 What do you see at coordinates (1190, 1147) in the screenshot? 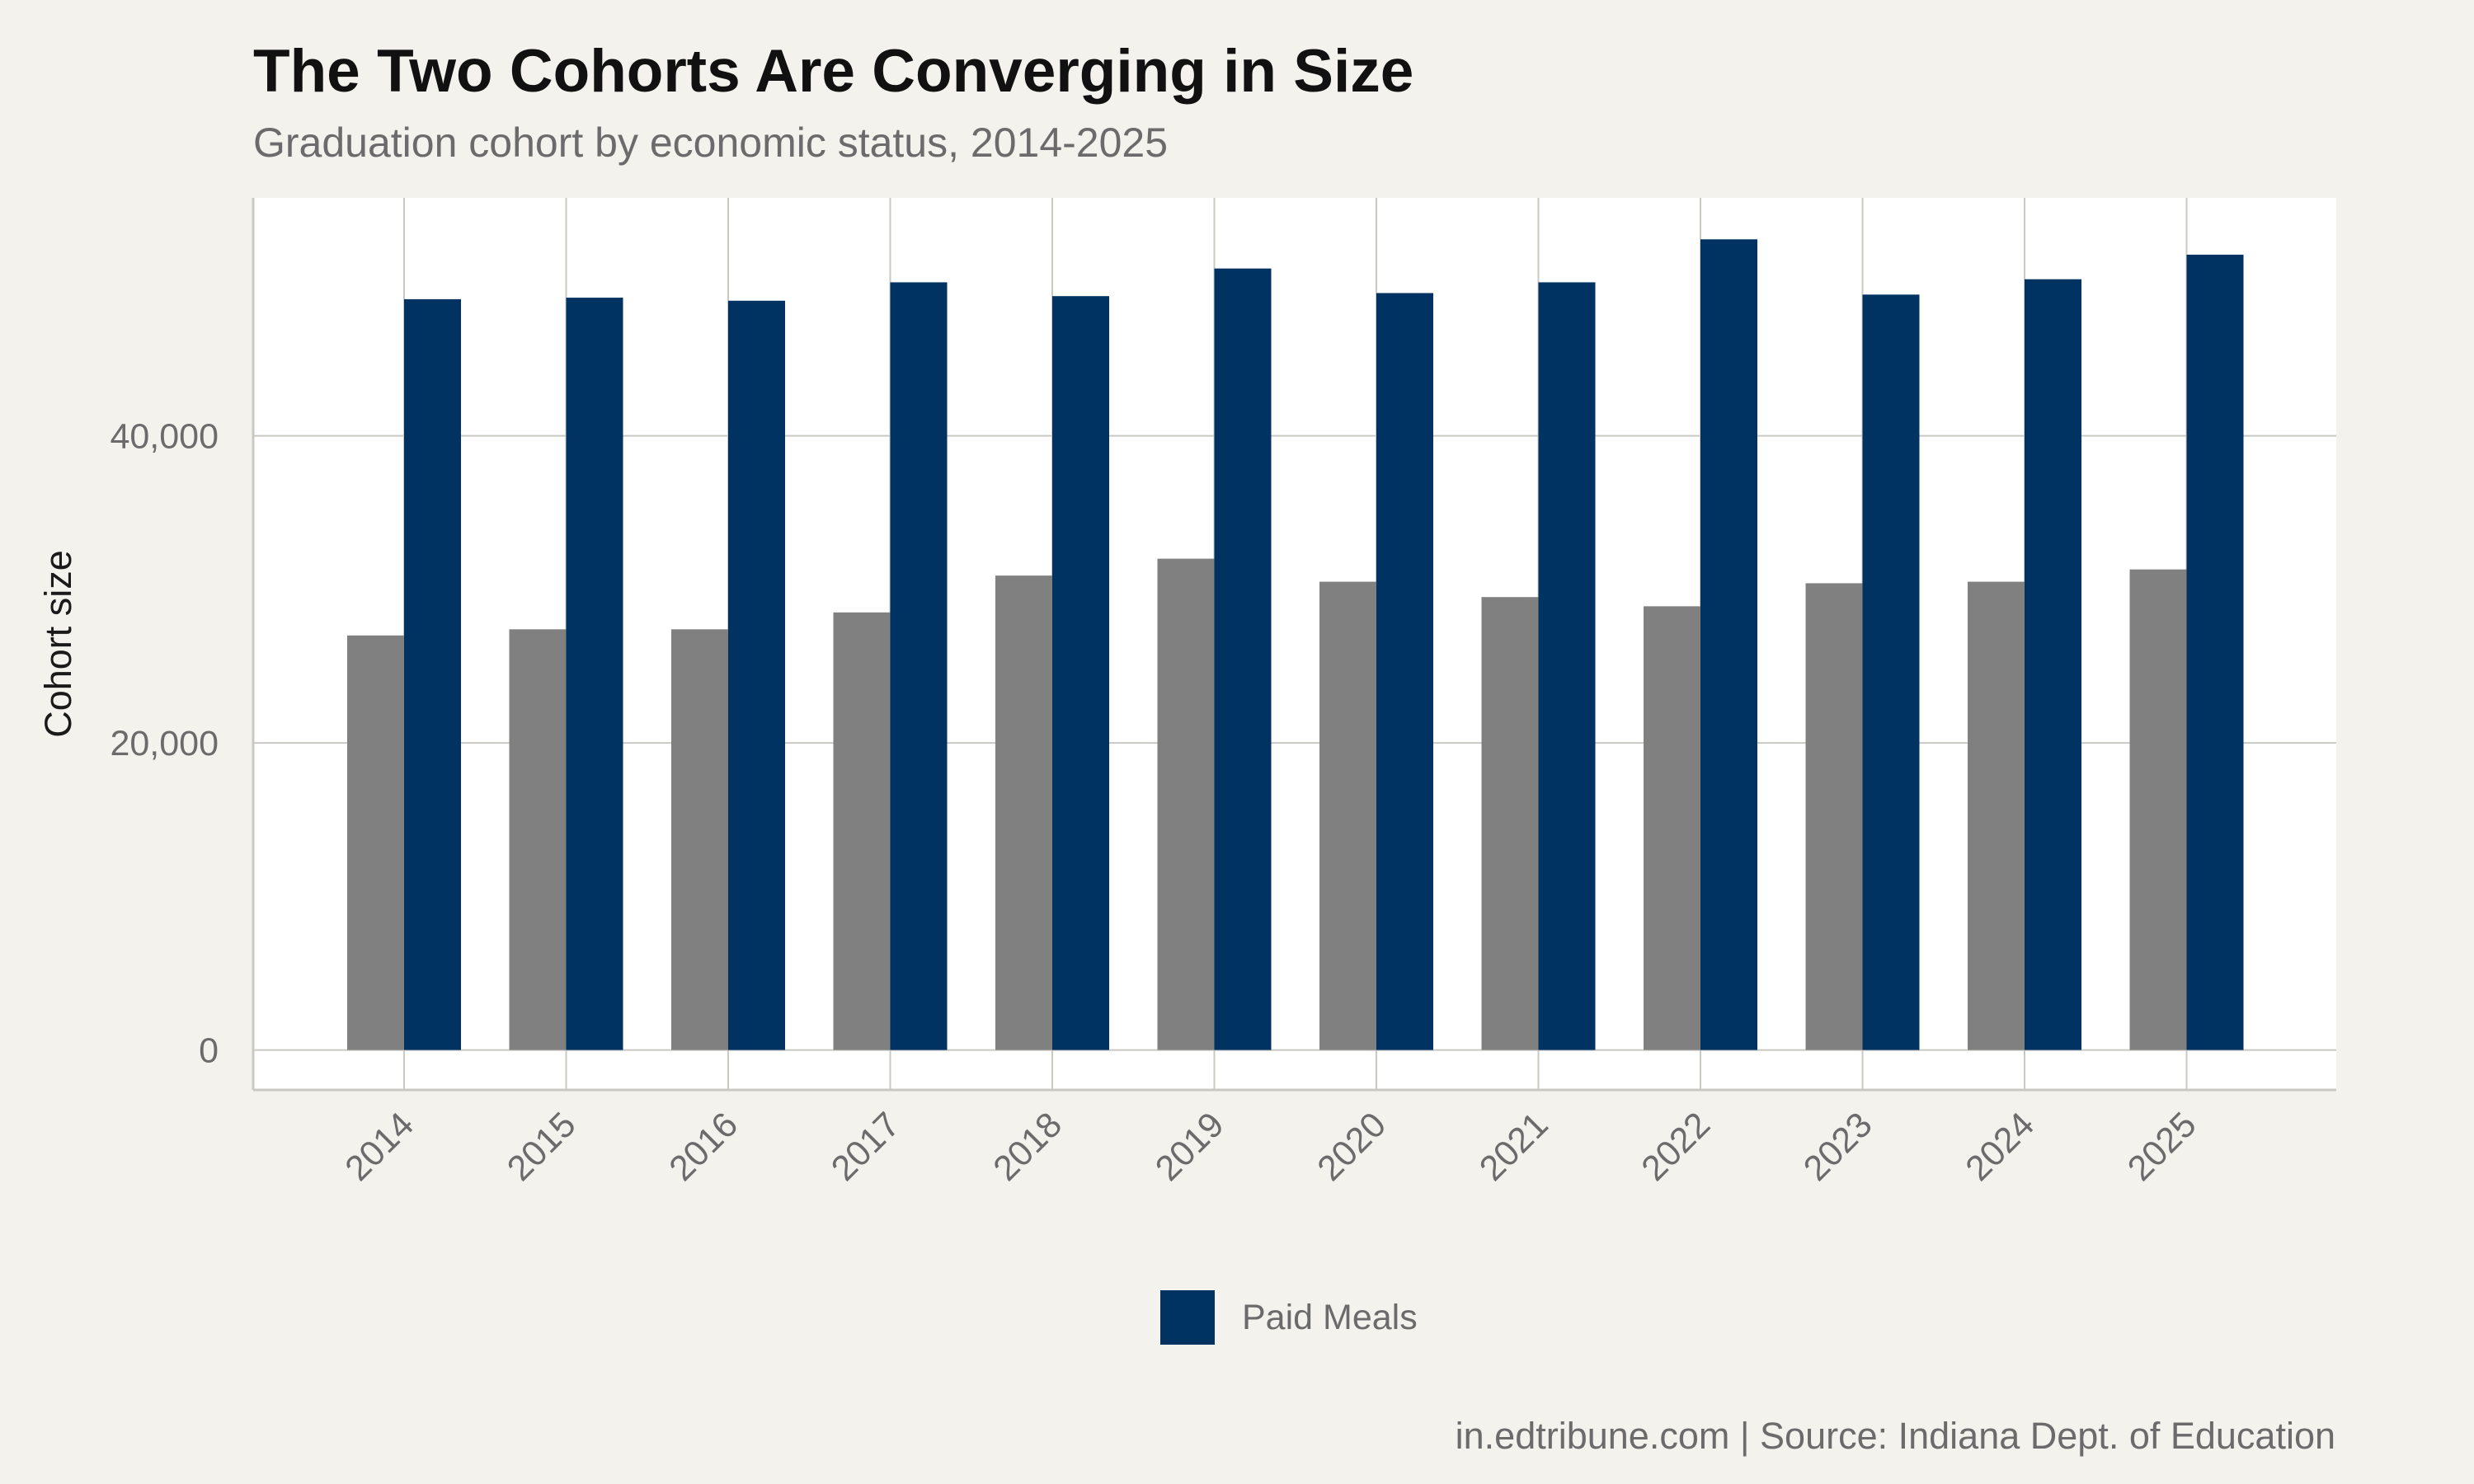
I see `x-tick-label: 2019` at bounding box center [1190, 1147].